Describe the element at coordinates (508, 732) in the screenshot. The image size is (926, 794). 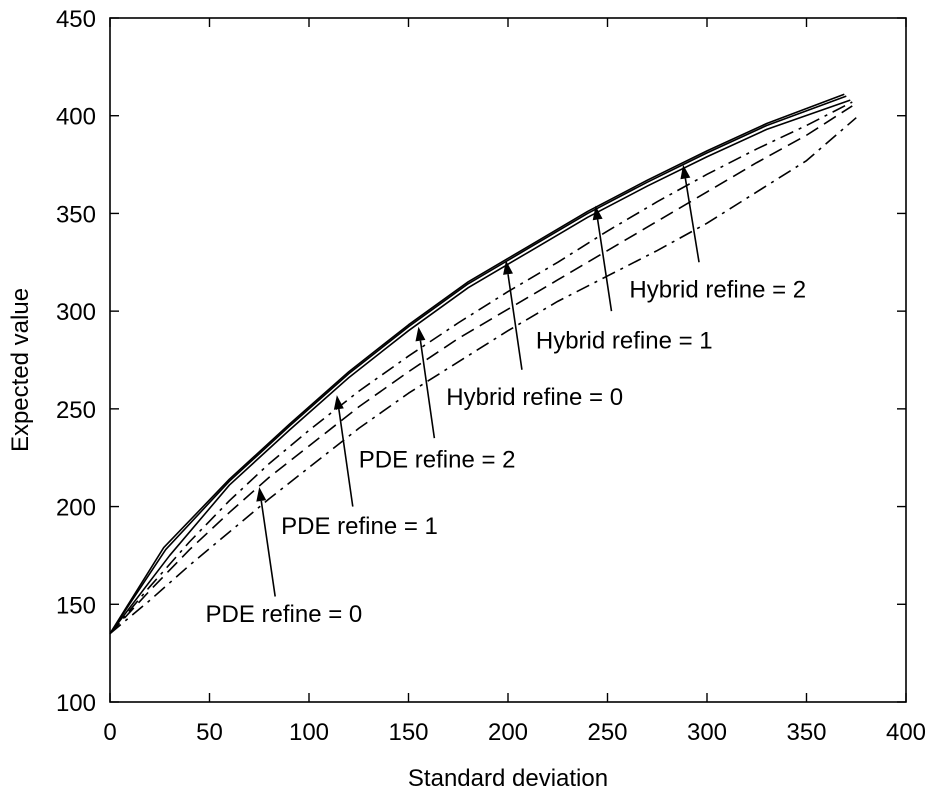
I see `x-tick-label: 200` at that location.